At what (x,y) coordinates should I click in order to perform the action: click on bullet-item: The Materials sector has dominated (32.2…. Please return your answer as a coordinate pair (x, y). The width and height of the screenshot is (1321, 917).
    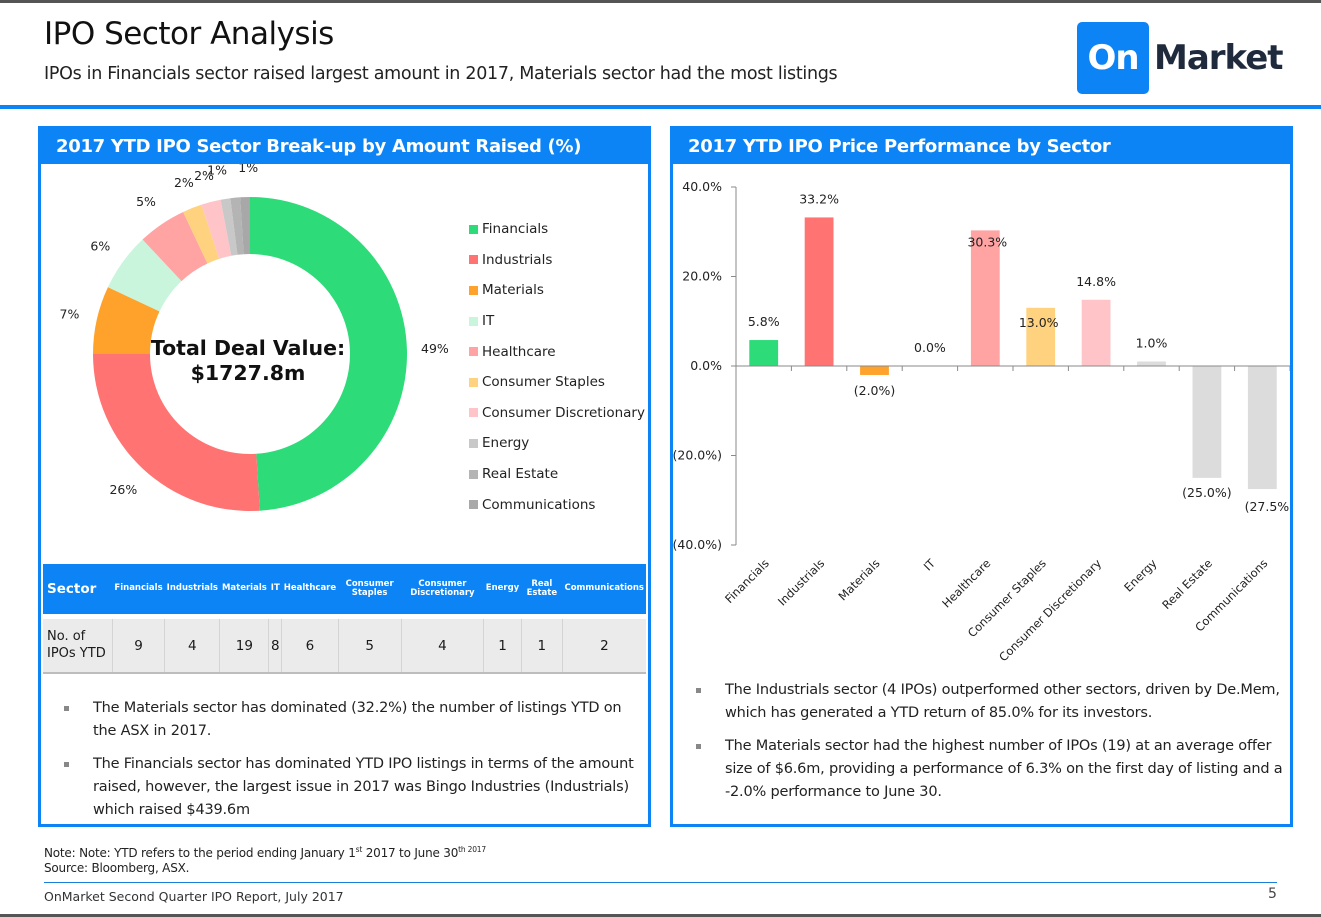
    Looking at the image, I should click on (341, 720).